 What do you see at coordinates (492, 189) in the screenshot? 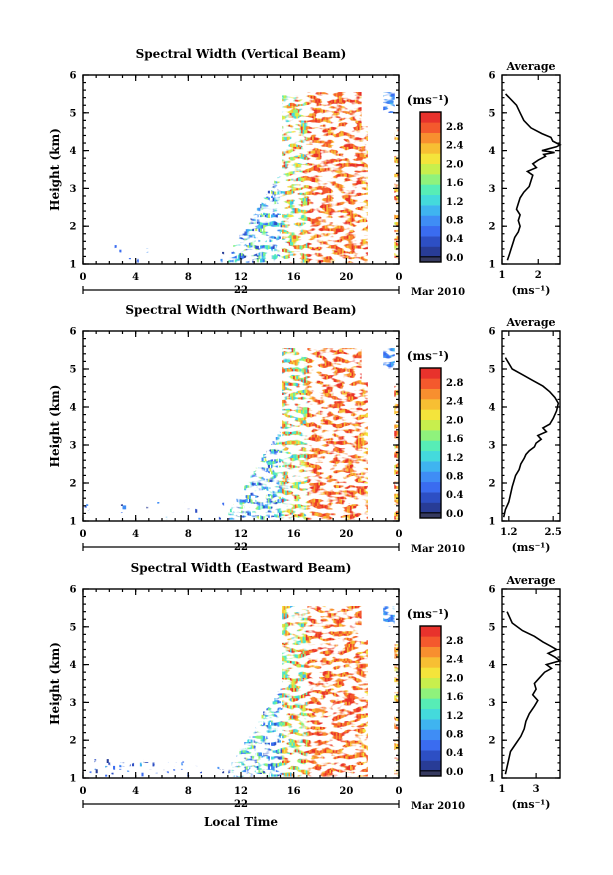
I see `profile-y-tick-label: 3` at bounding box center [492, 189].